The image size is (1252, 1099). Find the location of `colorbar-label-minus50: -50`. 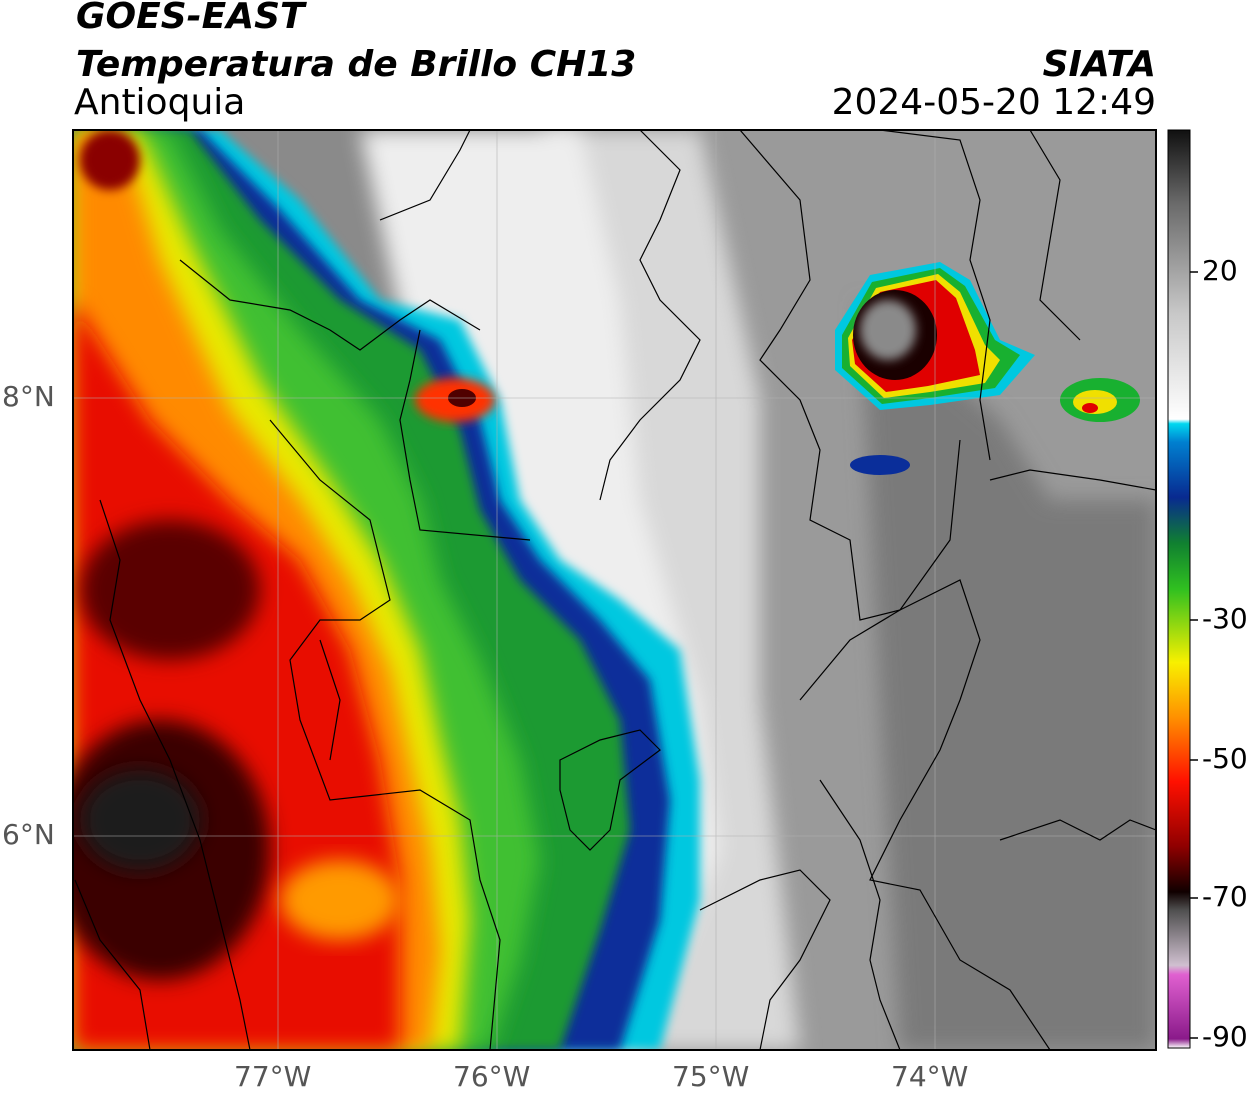

colorbar-label-minus50: -50 is located at coordinates (1225, 758).